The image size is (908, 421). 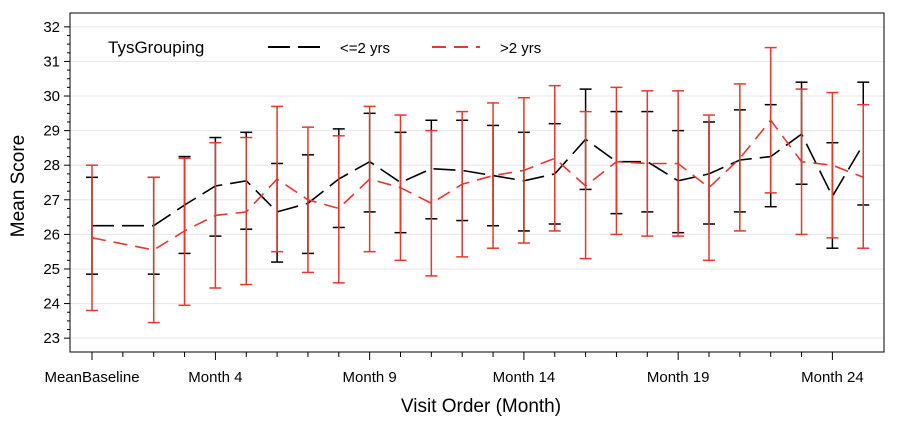 What do you see at coordinates (51, 165) in the screenshot?
I see `y-tick-label: 28` at bounding box center [51, 165].